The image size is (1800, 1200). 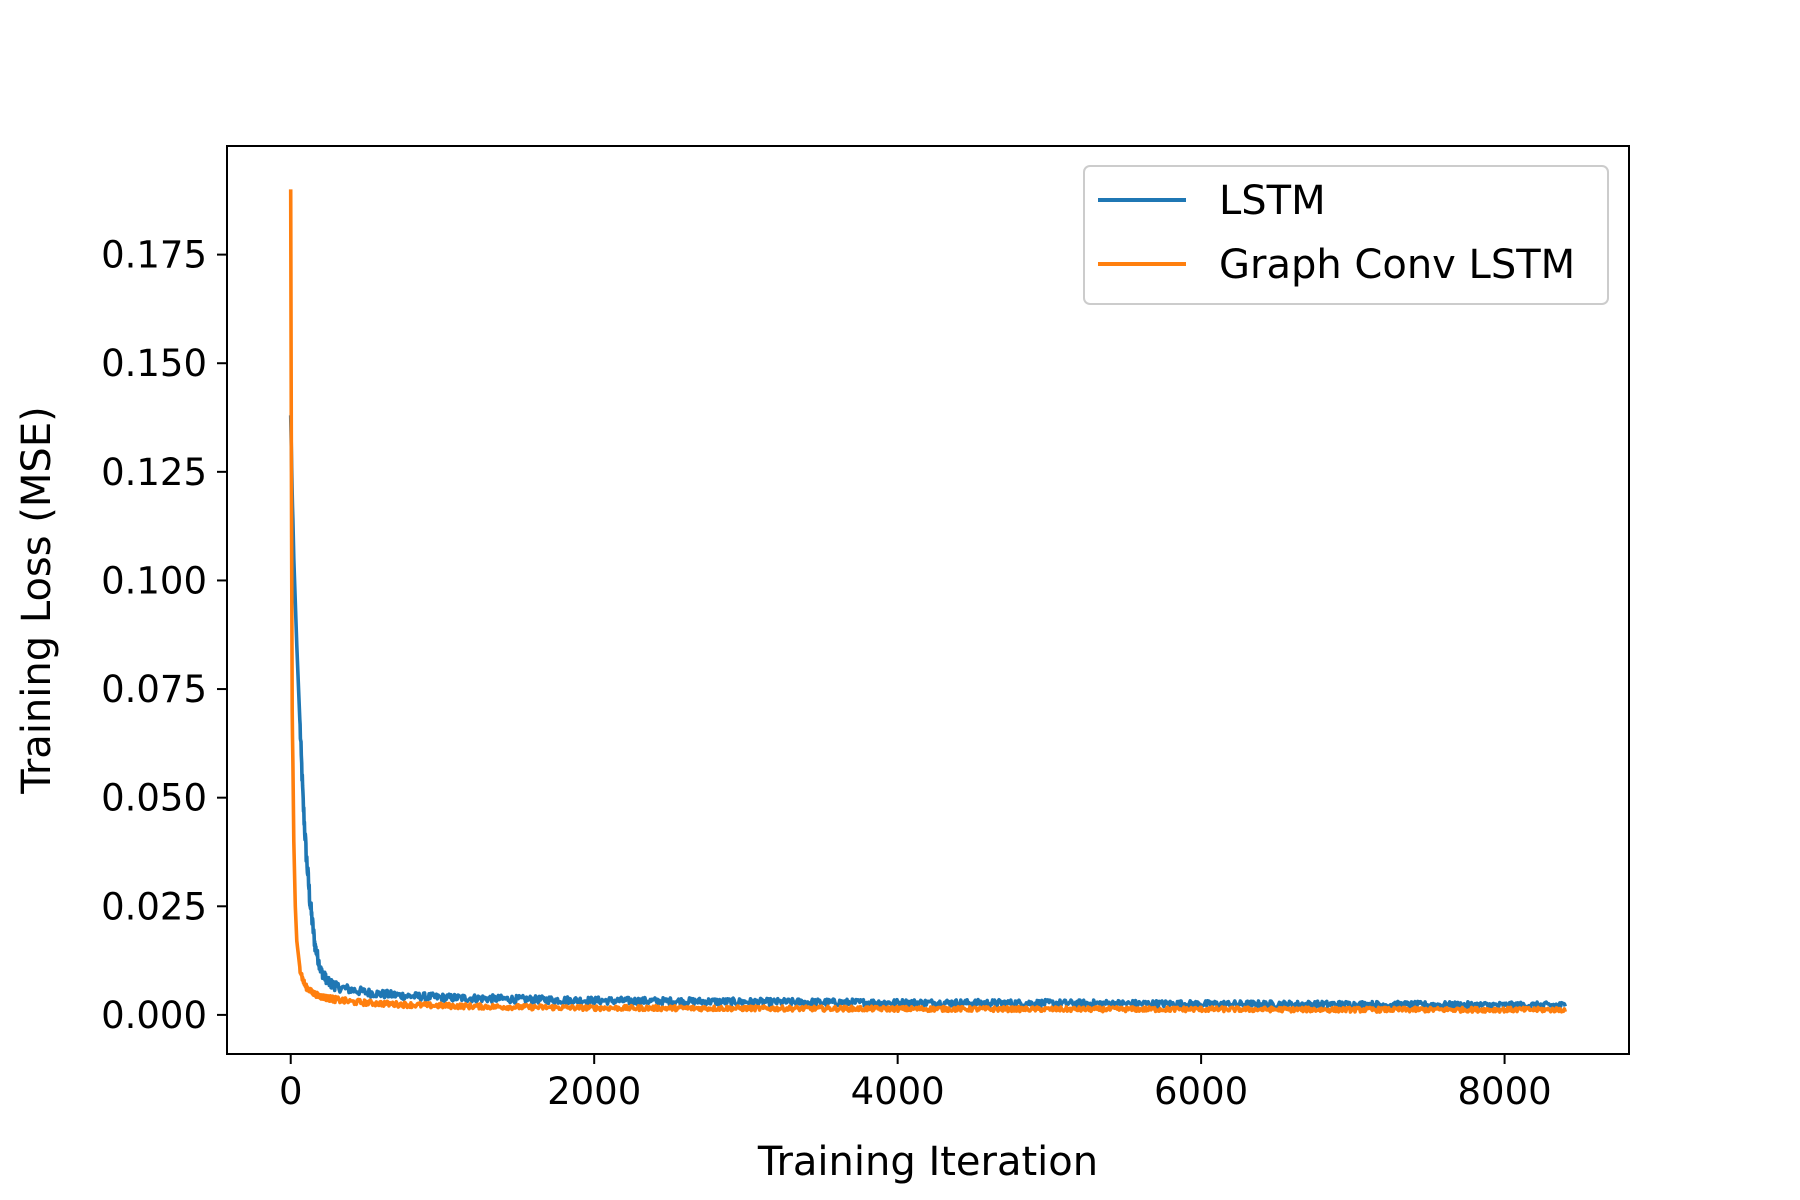 I want to click on y-tick-label: 0.100, so click(x=154, y=580).